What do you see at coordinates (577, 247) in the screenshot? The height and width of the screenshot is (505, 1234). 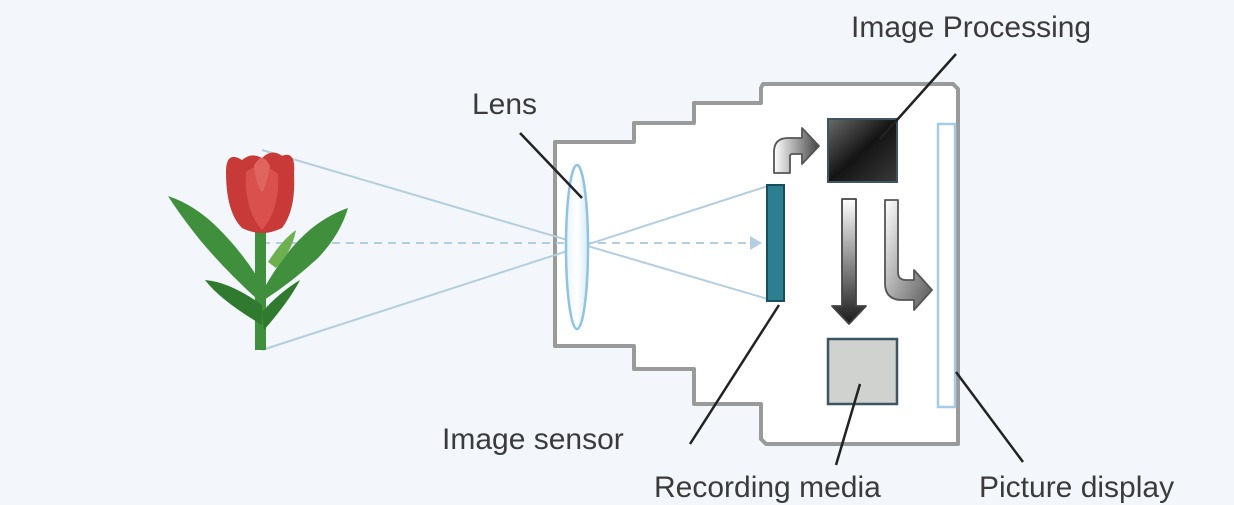 I see `lens-icon` at bounding box center [577, 247].